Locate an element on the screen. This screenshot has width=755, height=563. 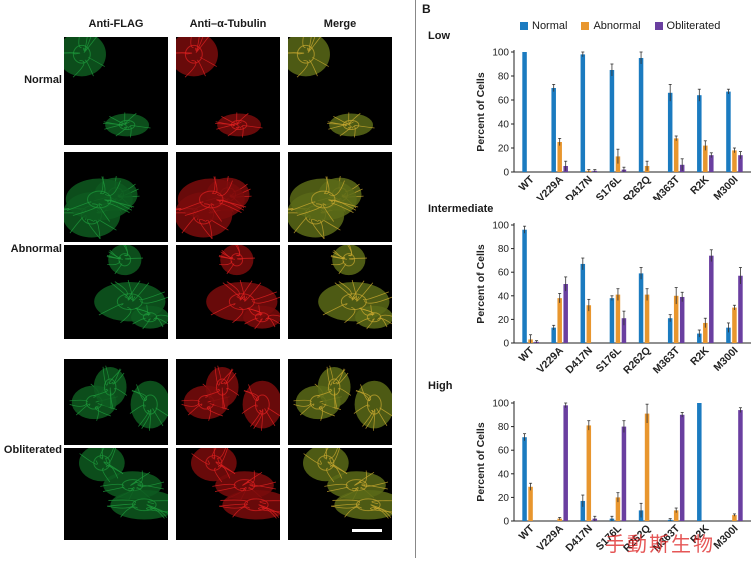
y-tick-label-intermediate-60: 60 is located at coordinates (504, 273).